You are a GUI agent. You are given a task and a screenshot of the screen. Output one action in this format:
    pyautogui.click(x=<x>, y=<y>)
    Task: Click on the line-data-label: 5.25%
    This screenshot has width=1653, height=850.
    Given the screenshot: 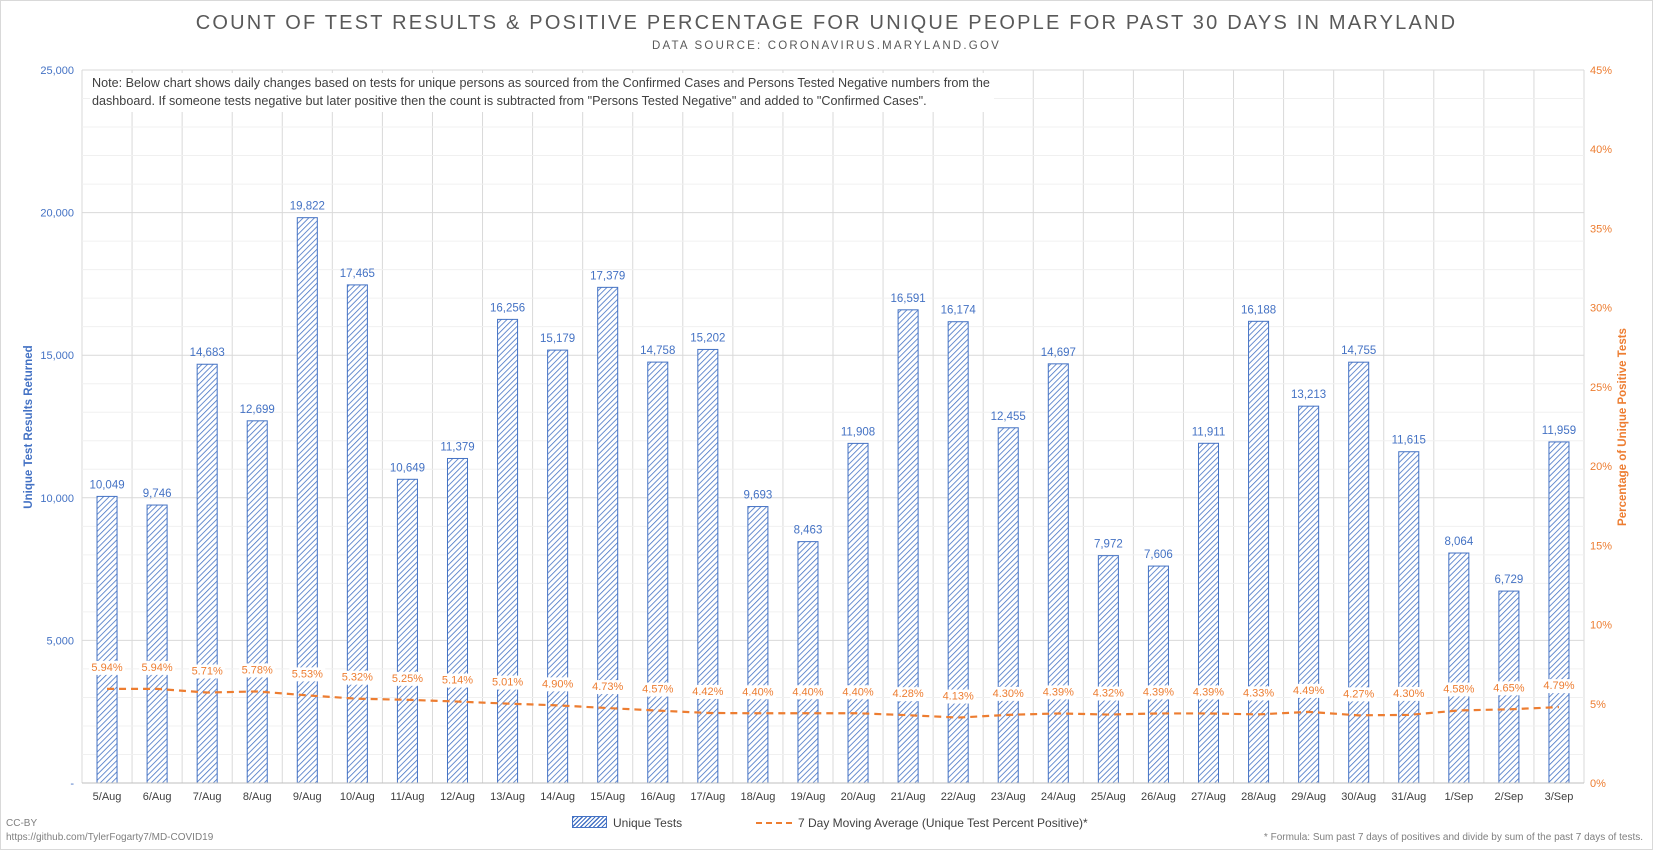 What is the action you would take?
    pyautogui.click(x=407, y=679)
    